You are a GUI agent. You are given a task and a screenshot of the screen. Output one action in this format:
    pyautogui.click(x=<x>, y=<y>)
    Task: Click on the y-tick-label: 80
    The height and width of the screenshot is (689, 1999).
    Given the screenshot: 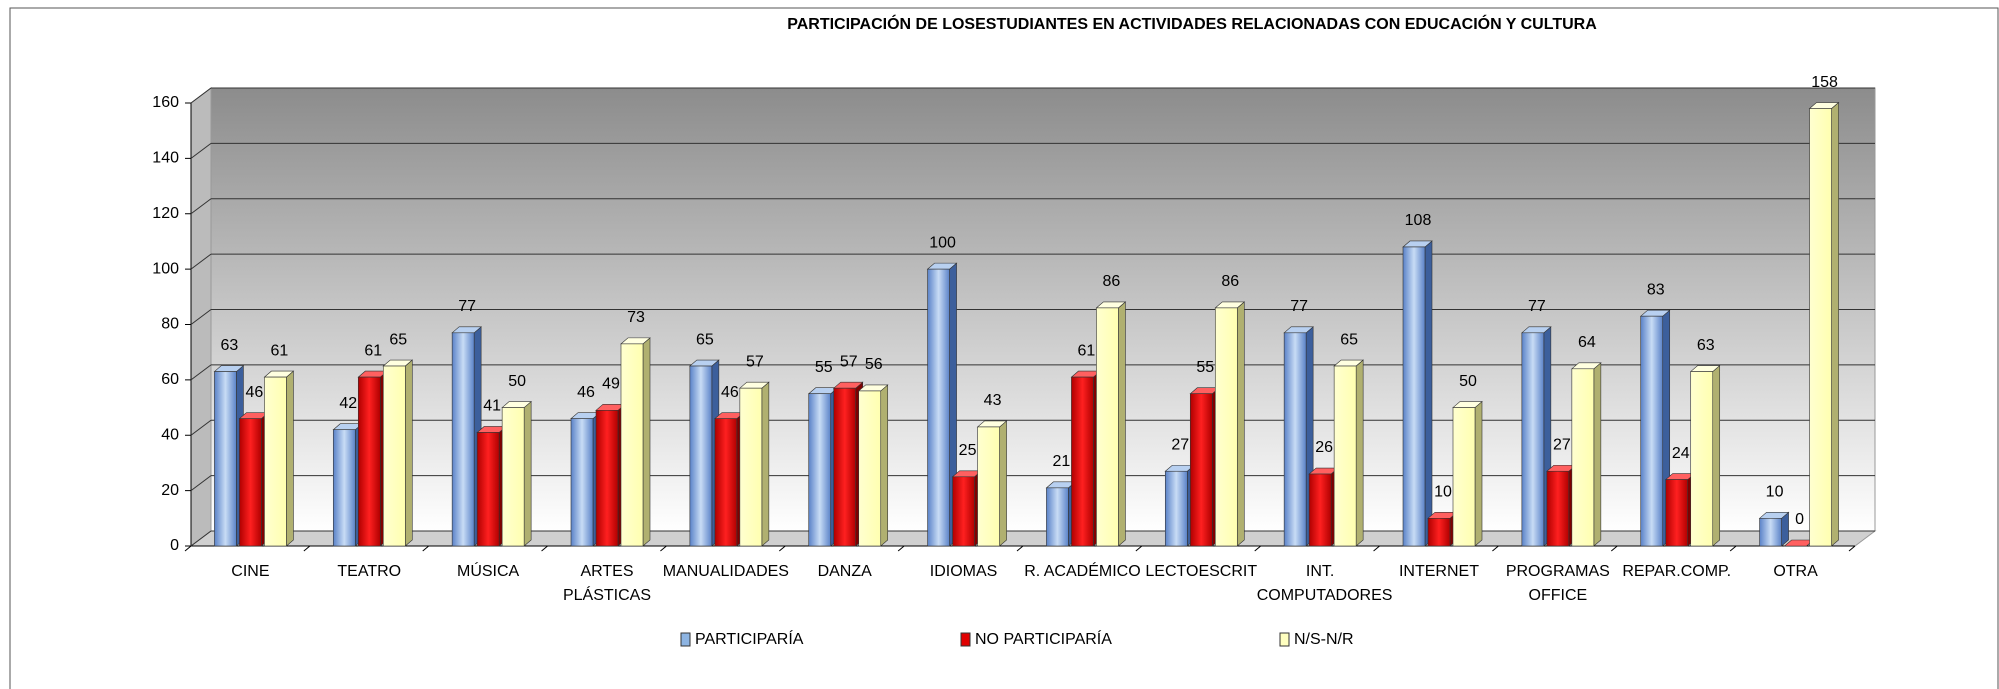 What is the action you would take?
    pyautogui.click(x=170, y=324)
    